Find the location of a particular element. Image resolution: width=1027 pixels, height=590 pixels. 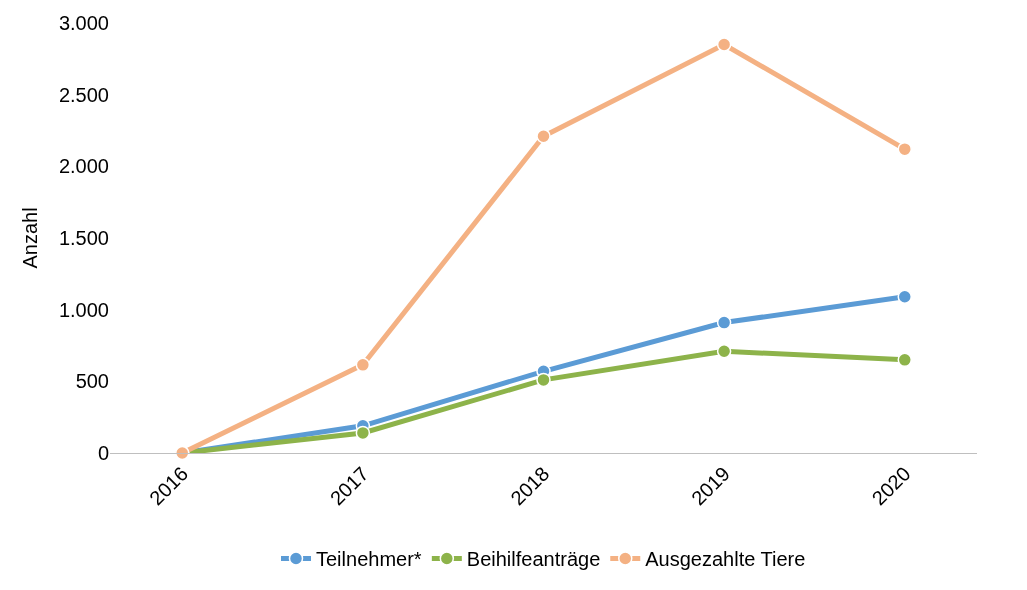

legend-label: Beihilfeanträge is located at coordinates (533, 559).